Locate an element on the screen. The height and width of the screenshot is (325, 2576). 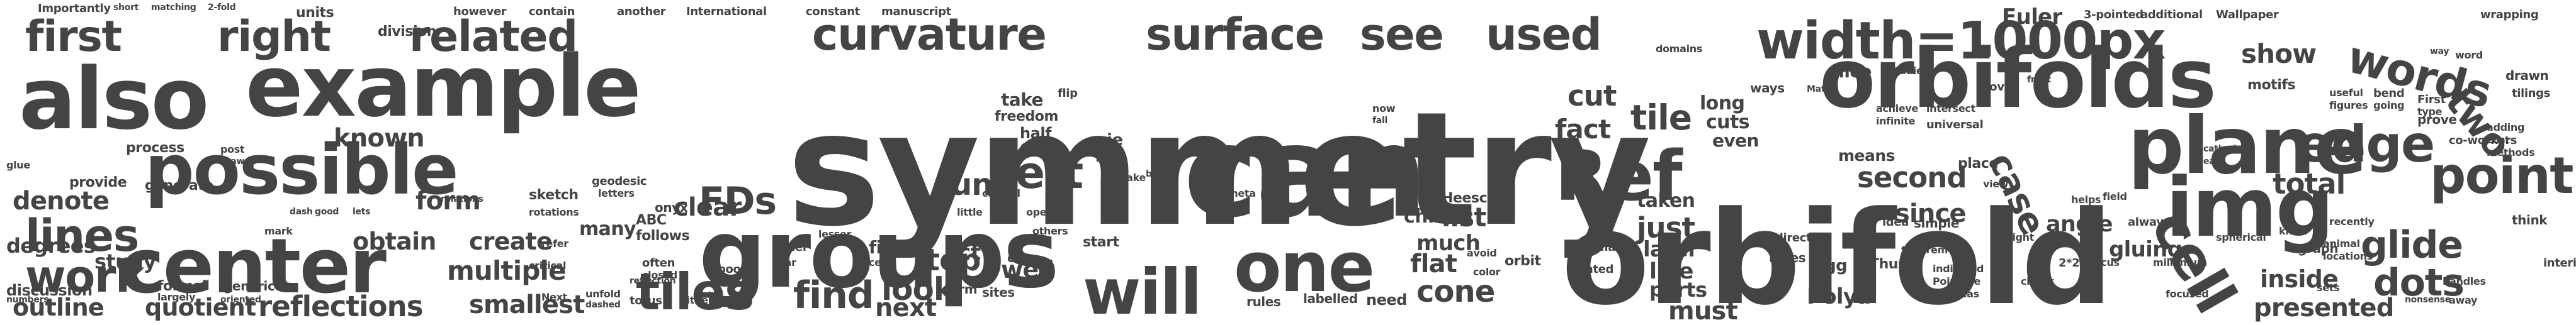
word-41: cuts is located at coordinates (1728, 122).